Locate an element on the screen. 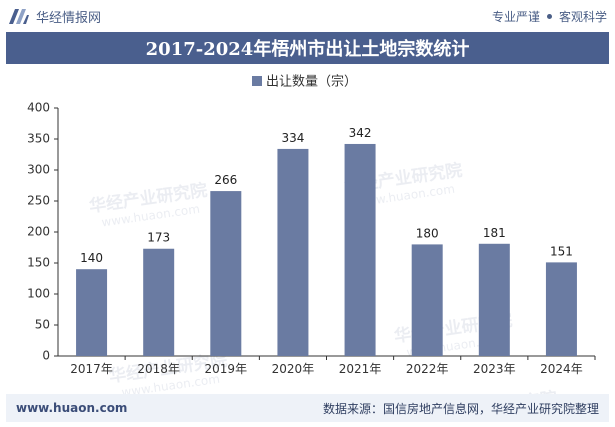 The width and height of the screenshot is (615, 427). chart-title: 2017-2024年梧州市出让土地宗数统计 is located at coordinates (307, 49).